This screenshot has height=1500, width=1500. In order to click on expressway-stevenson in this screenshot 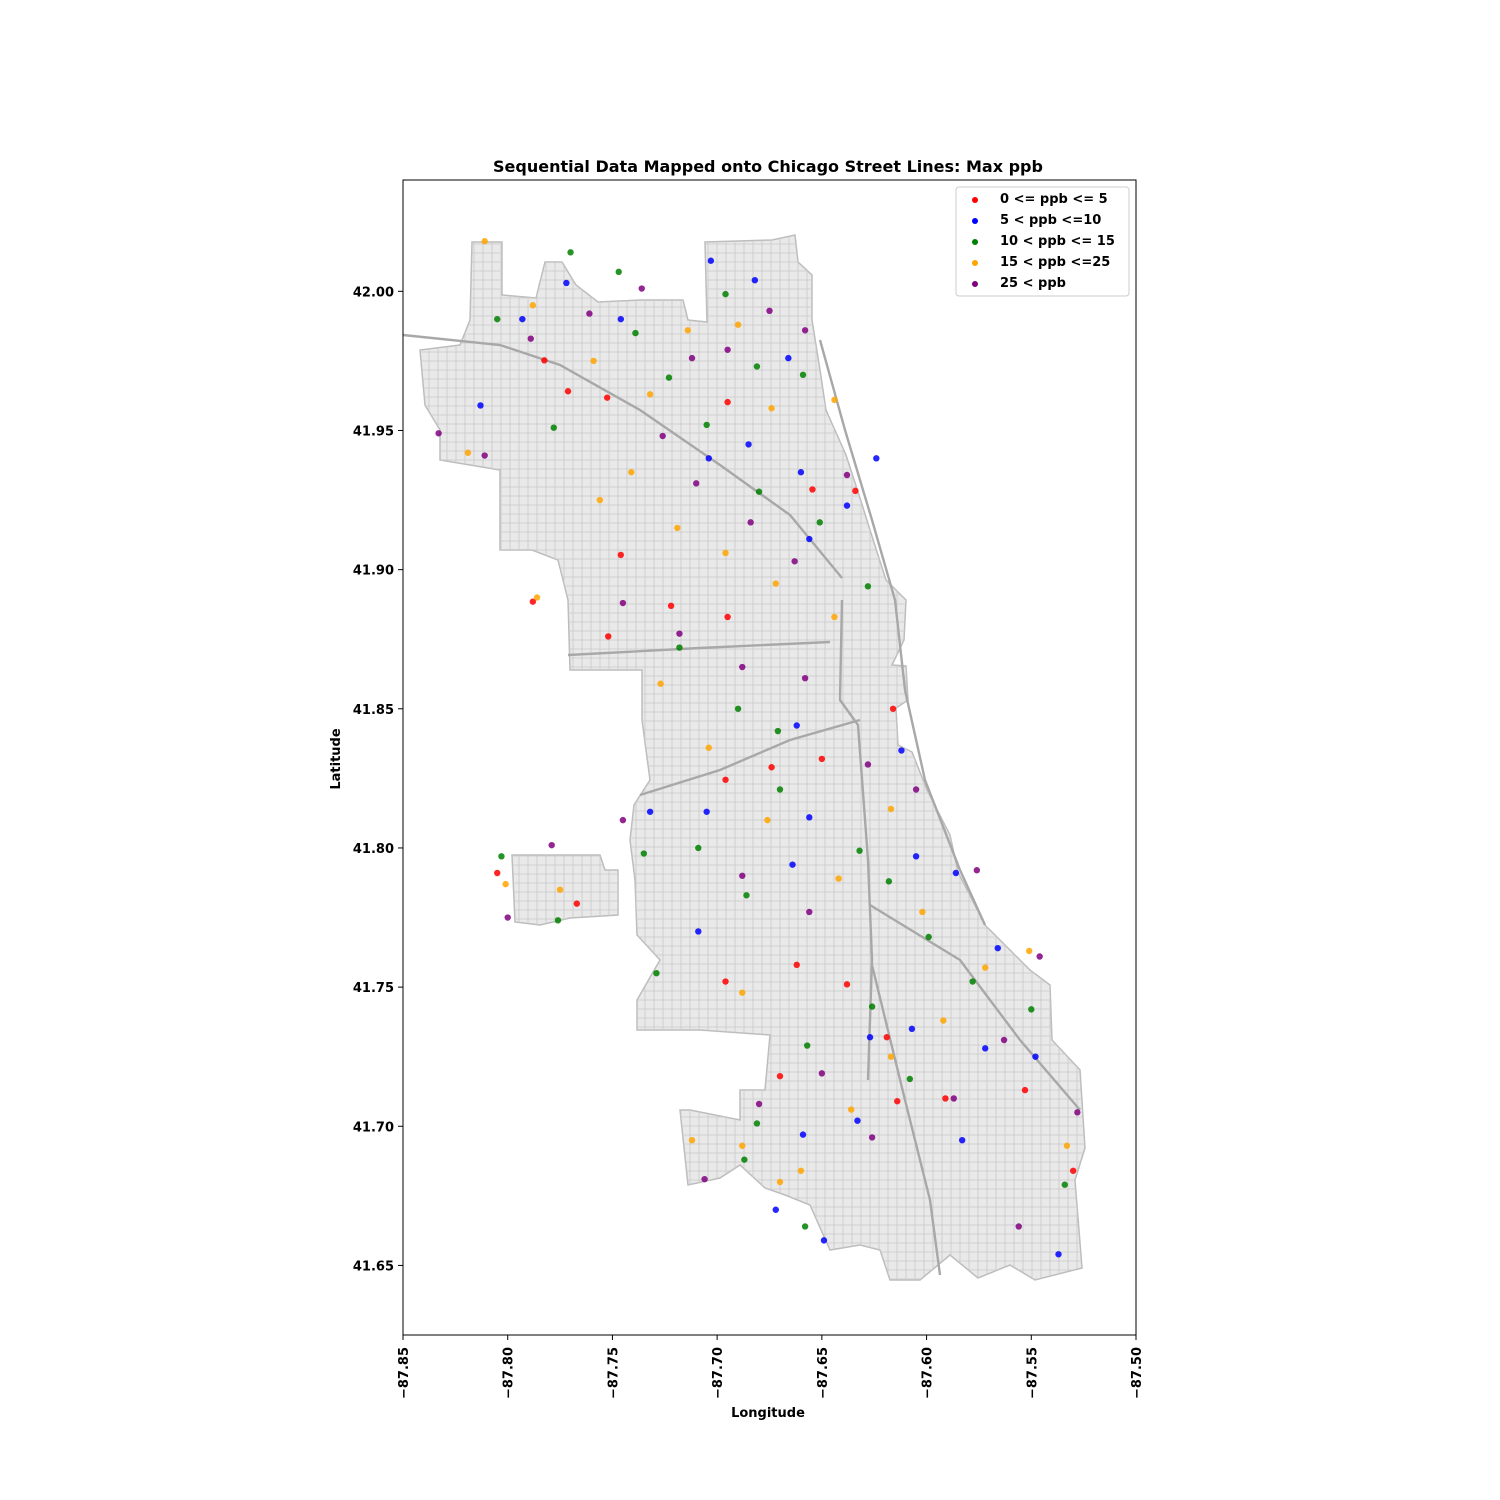, I will do `click(750, 757)`.